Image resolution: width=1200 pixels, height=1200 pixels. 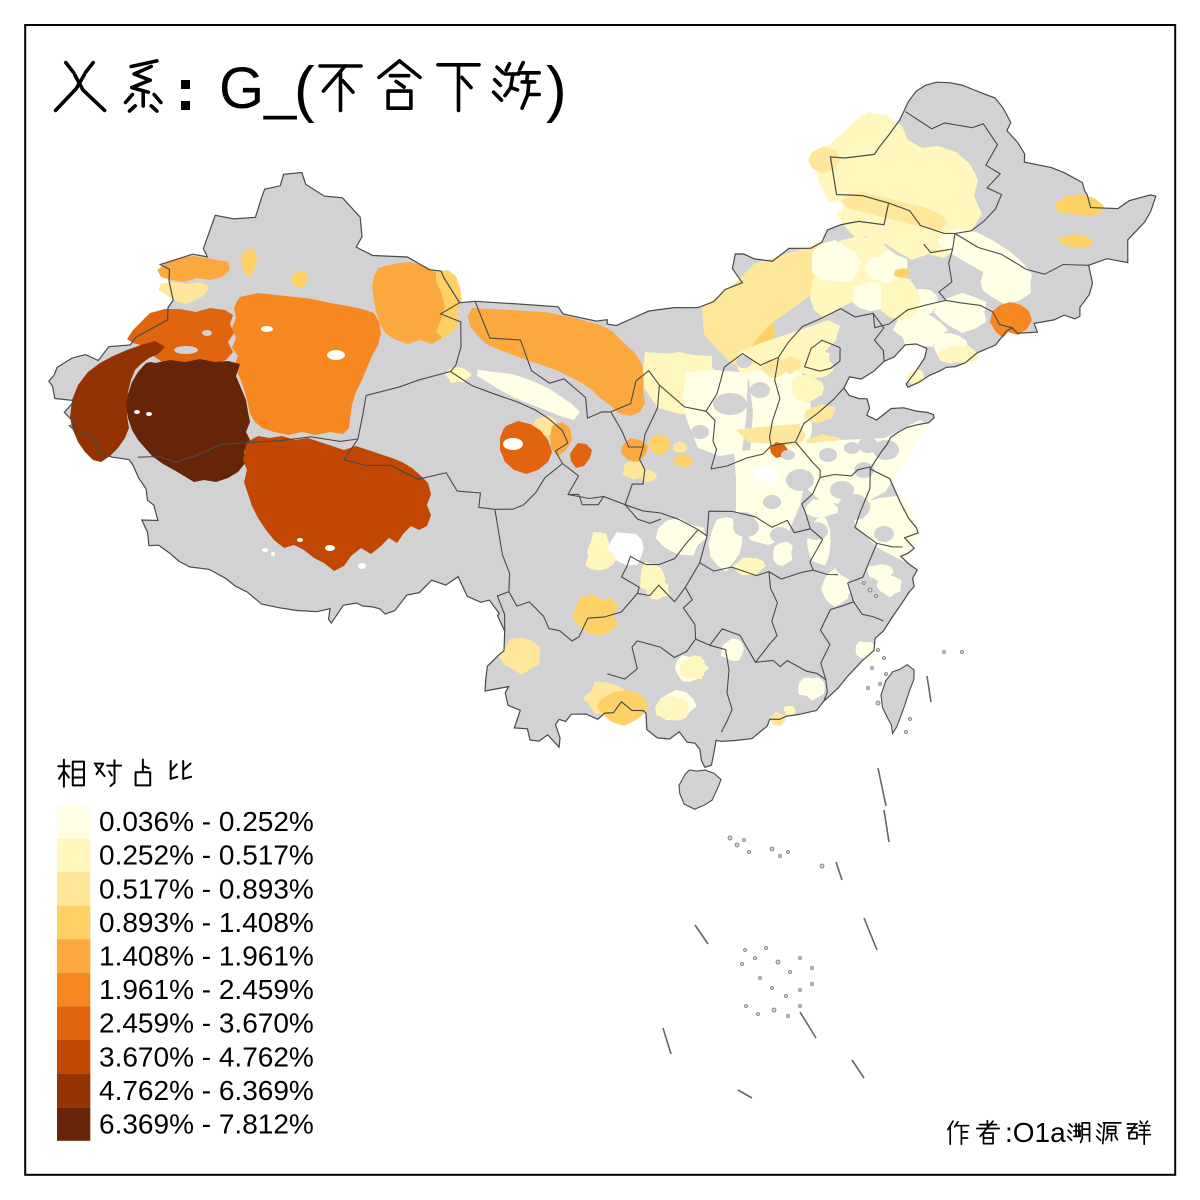 What do you see at coordinates (206, 956) in the screenshot?
I see `svg-text: 1.408% - 1.961%` at bounding box center [206, 956].